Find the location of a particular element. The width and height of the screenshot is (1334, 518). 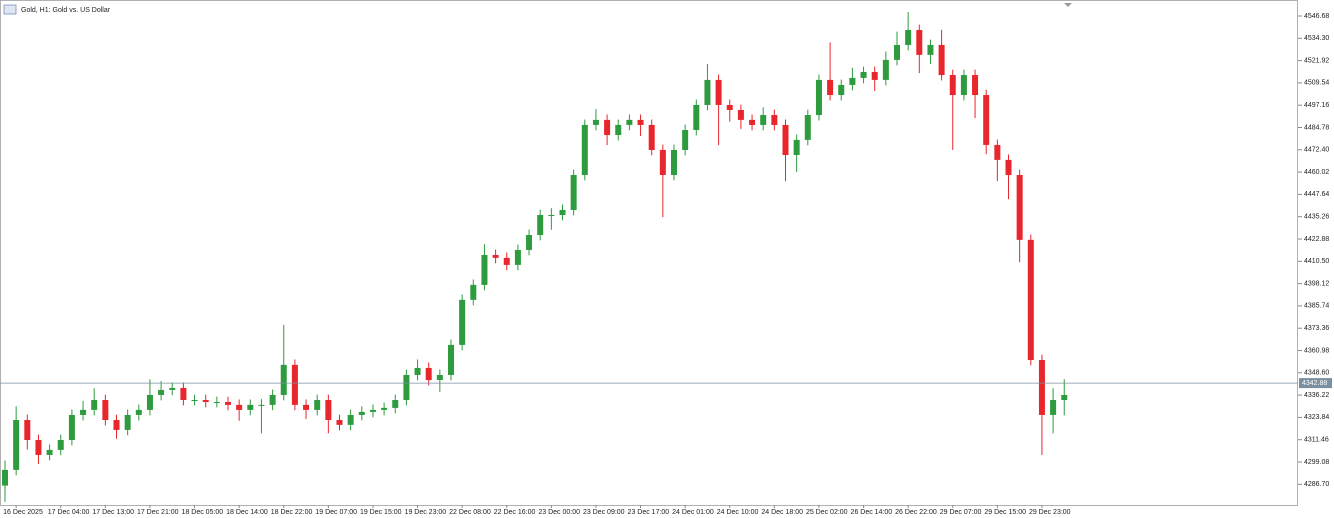

y-tick-label: 4360.98 is located at coordinates (1316, 350).